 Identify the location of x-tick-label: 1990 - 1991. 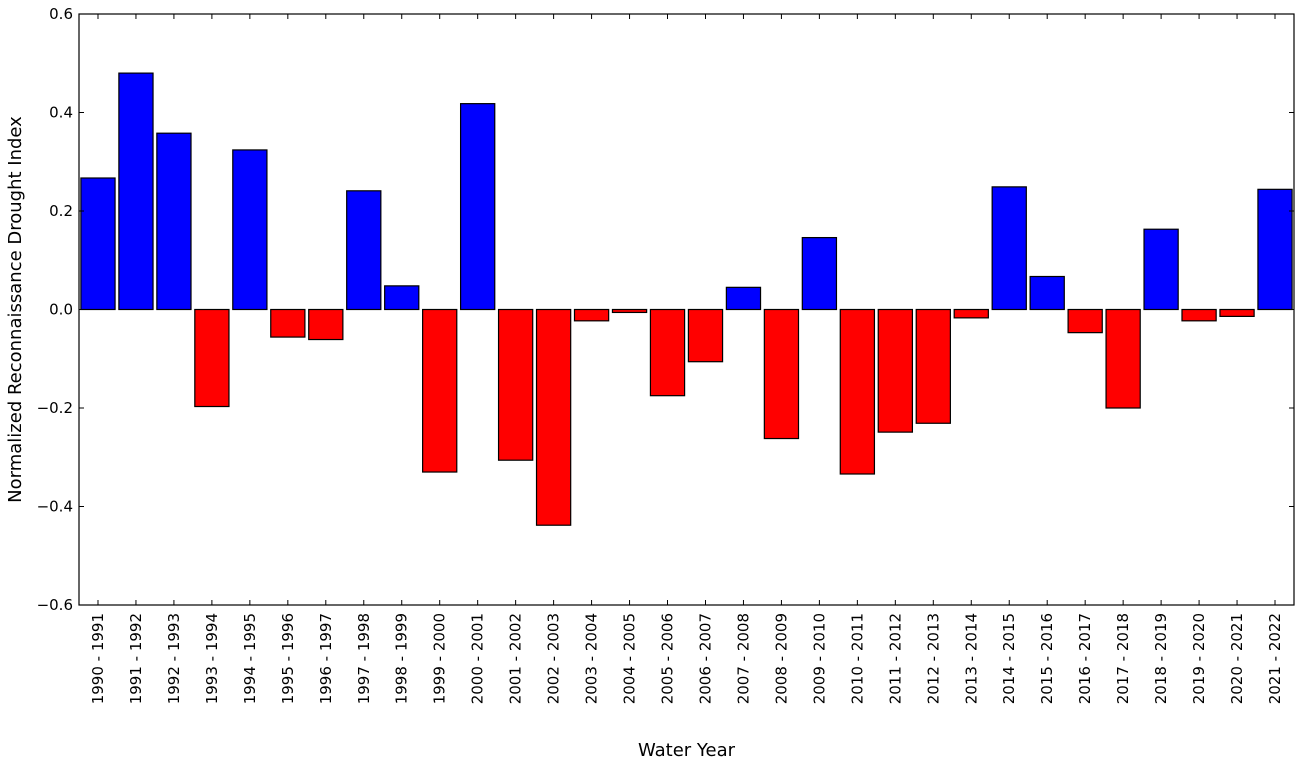
(98, 658).